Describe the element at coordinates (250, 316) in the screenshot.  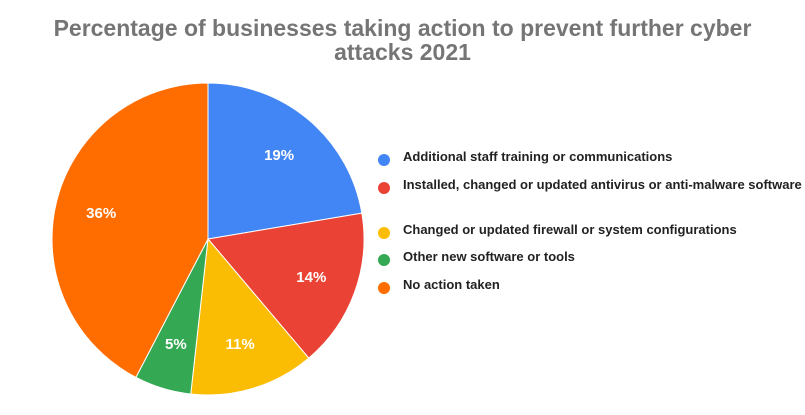
I see `pie-slice-firewall` at that location.